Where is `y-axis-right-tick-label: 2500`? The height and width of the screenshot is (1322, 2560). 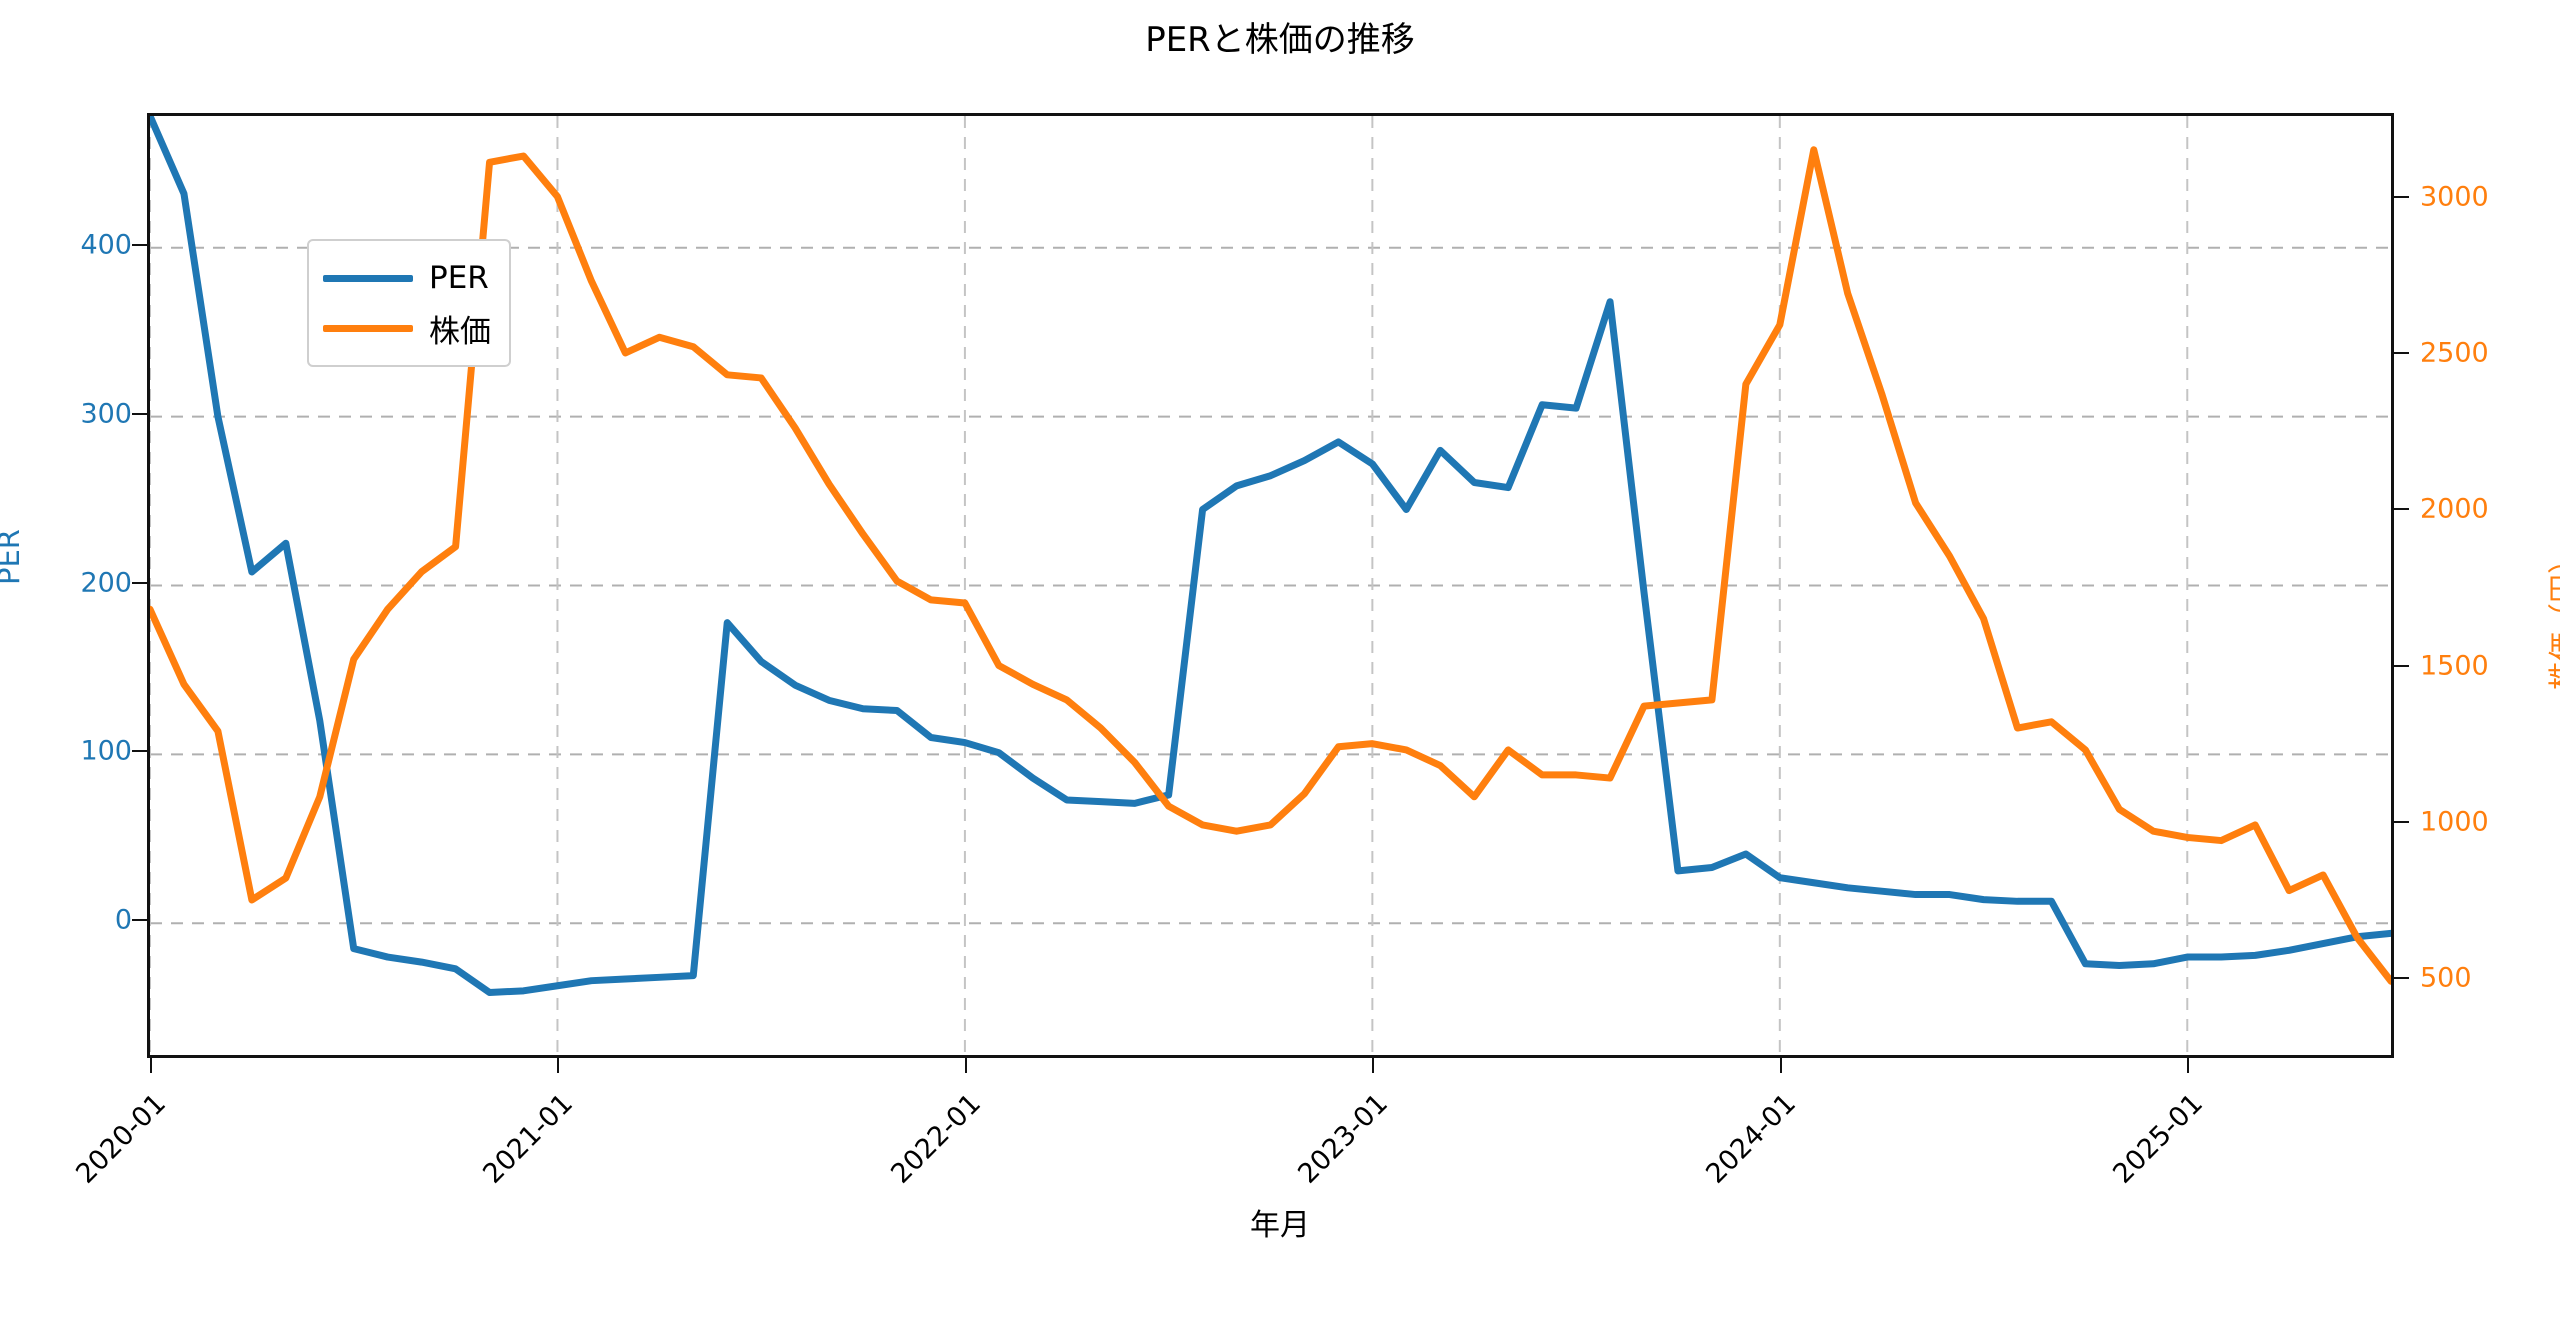 y-axis-right-tick-label: 2500 is located at coordinates (2454, 353).